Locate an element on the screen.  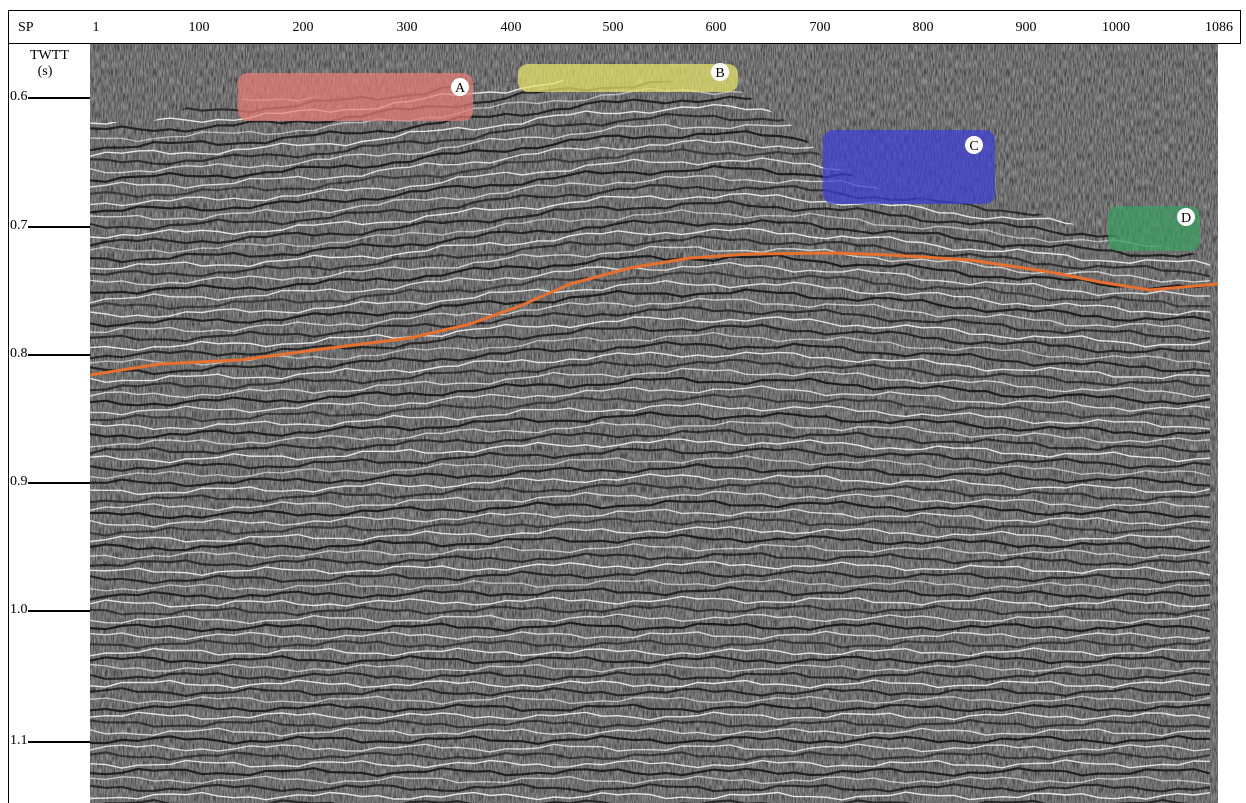
shot-point-tick: 400 is located at coordinates (511, 27).